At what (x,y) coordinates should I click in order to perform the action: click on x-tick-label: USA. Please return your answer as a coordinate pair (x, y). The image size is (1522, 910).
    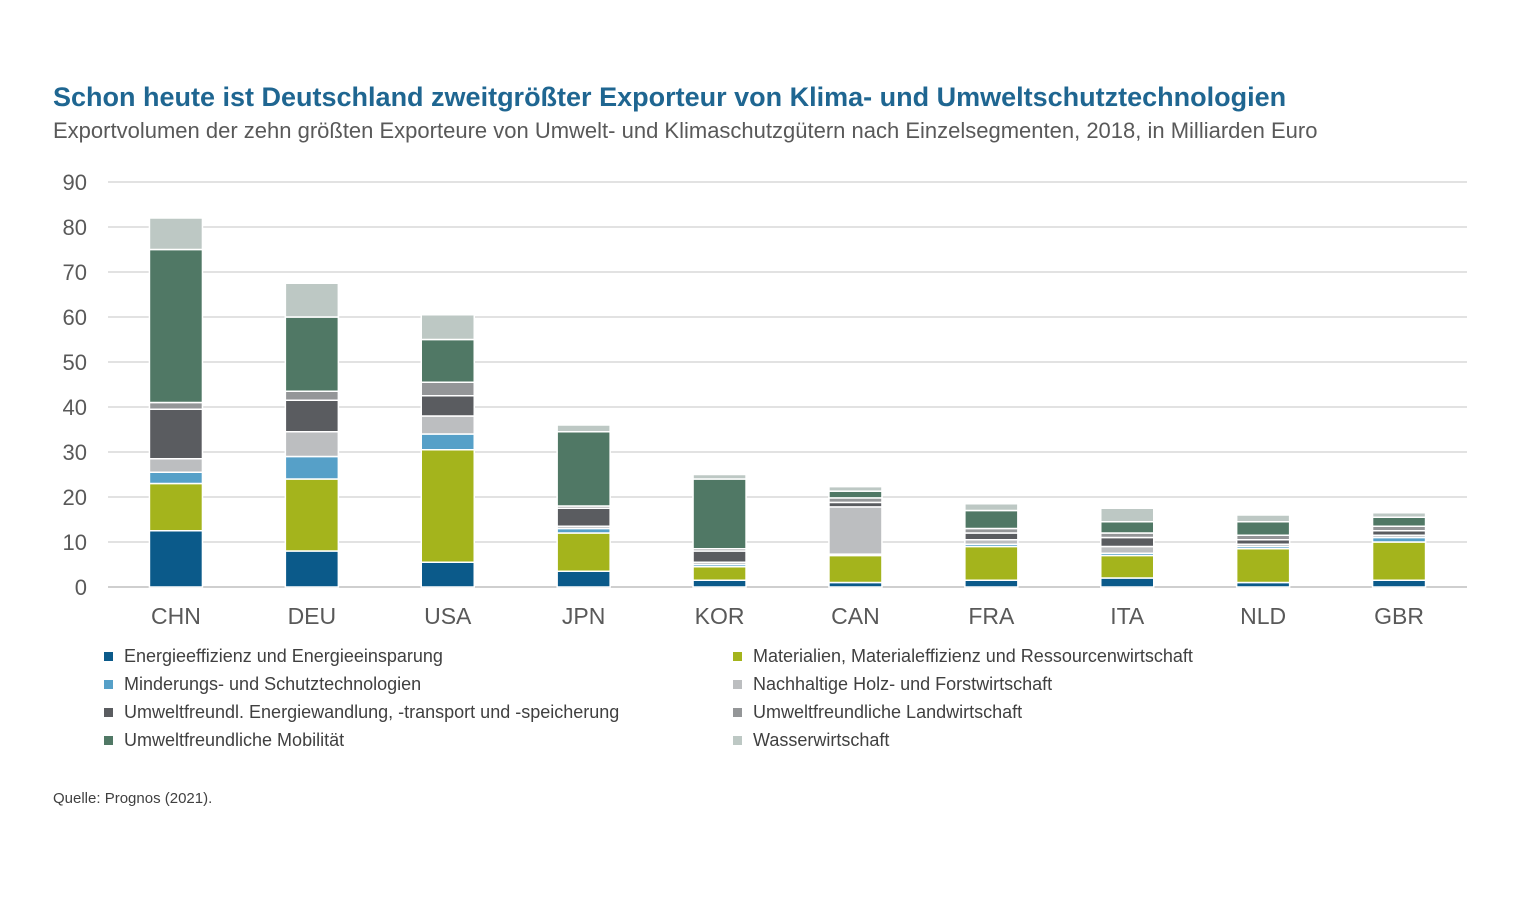
    Looking at the image, I should click on (448, 616).